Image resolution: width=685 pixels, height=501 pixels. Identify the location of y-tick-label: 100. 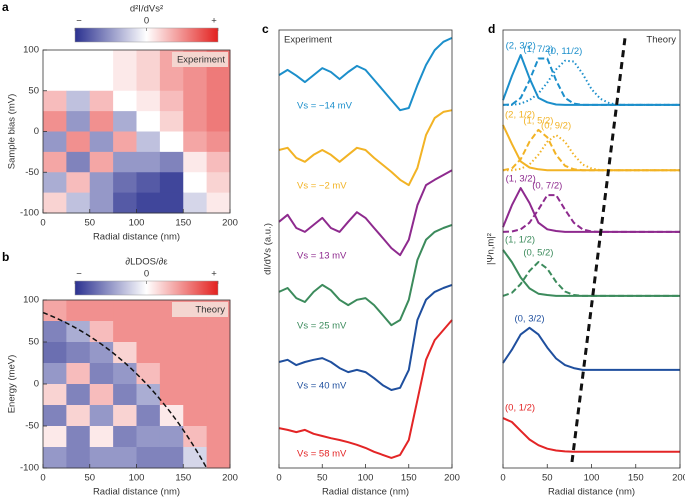
(31, 50).